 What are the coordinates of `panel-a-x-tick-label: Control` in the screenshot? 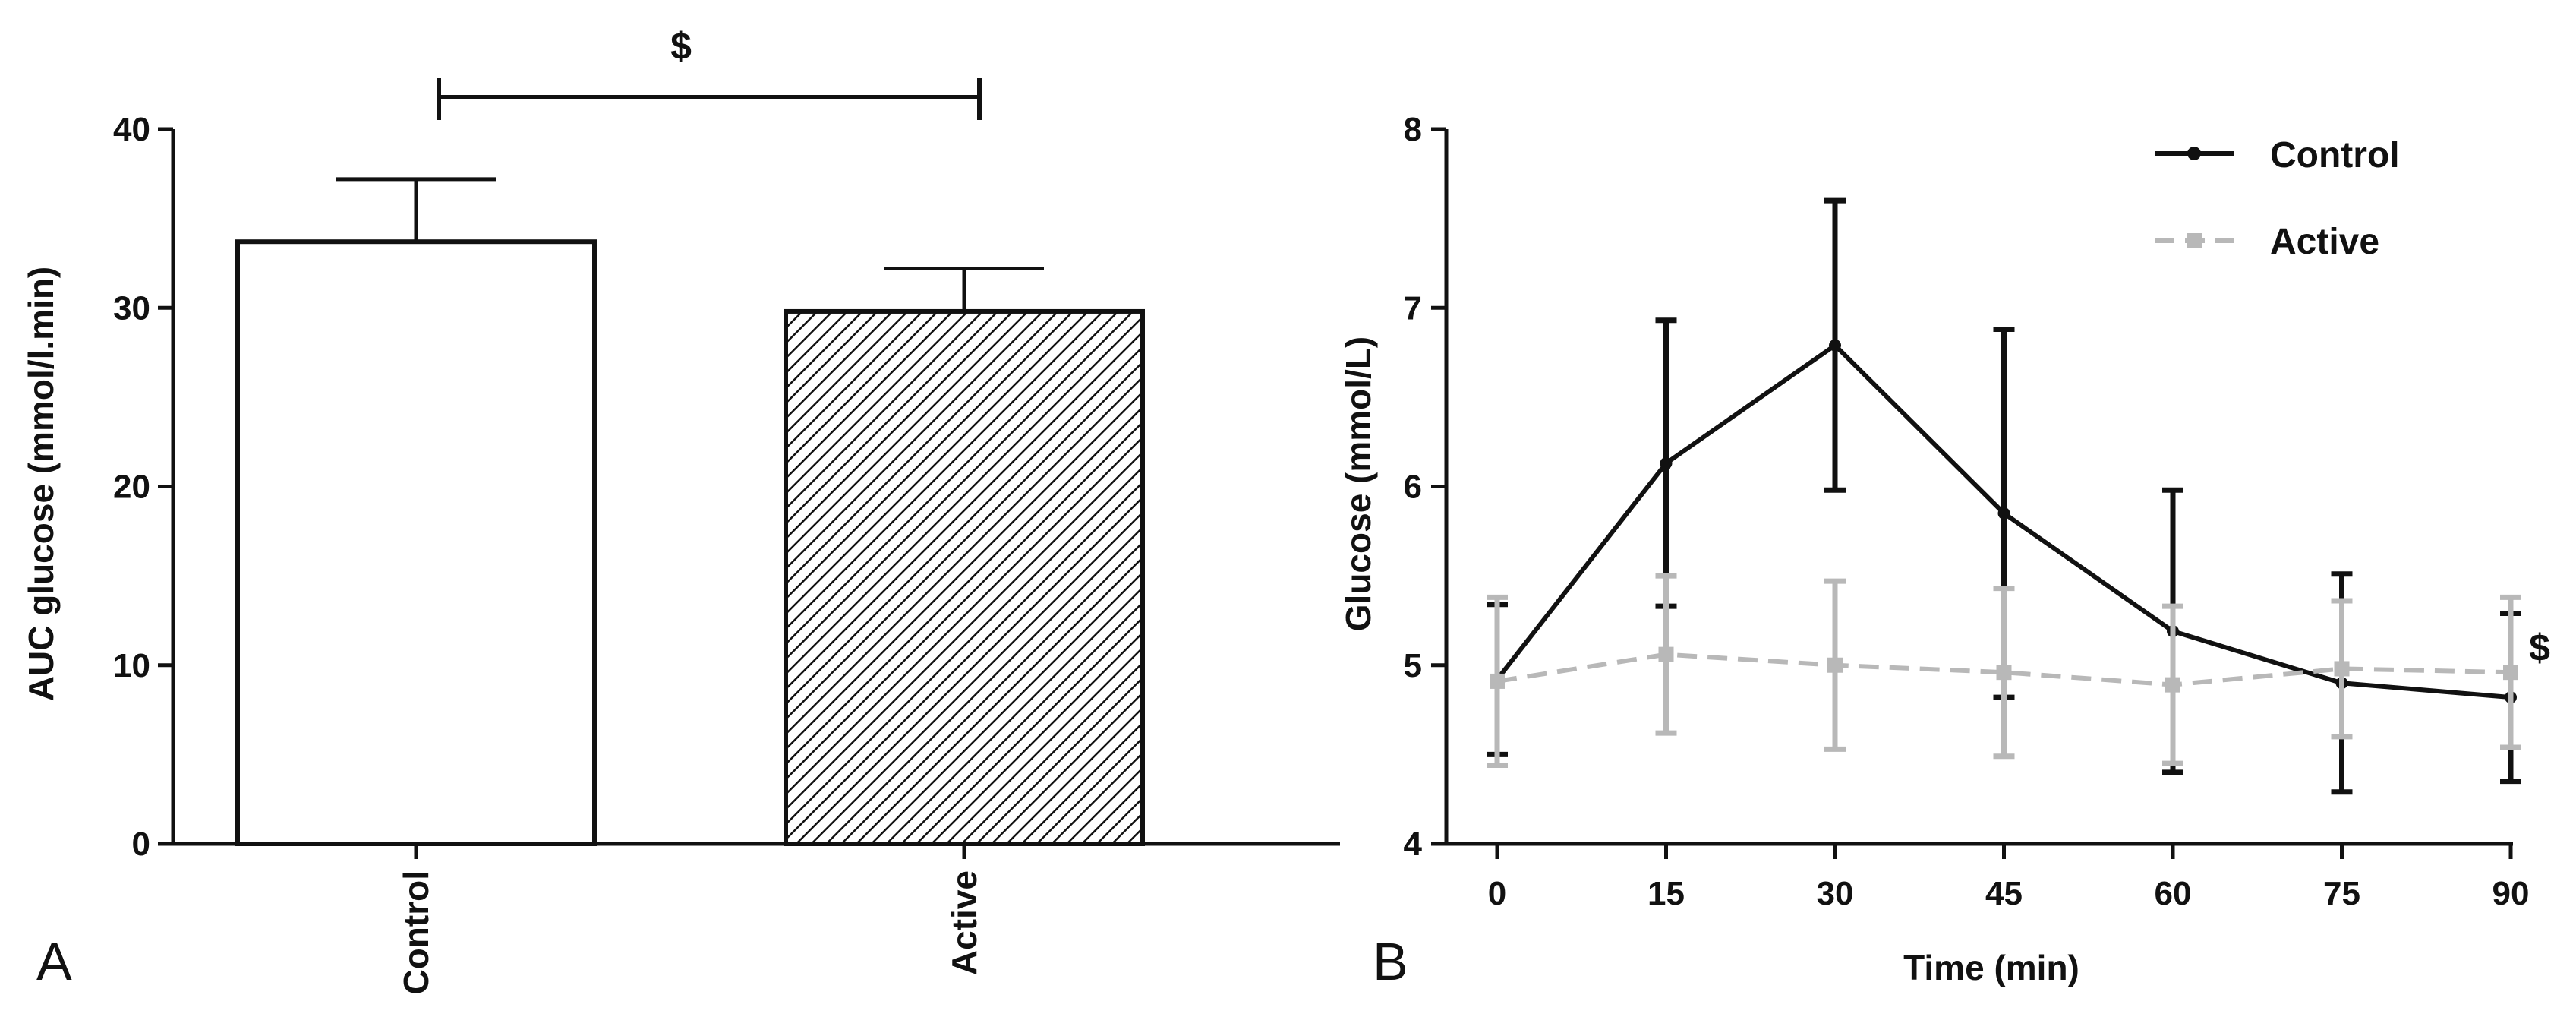 It's located at (416, 932).